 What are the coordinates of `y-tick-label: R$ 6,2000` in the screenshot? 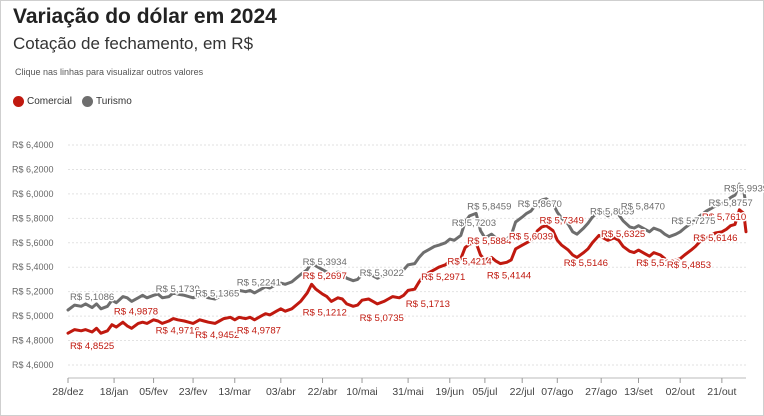 It's located at (33, 169).